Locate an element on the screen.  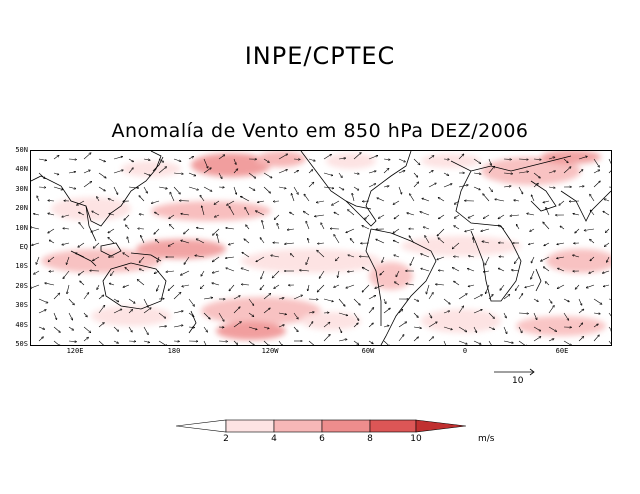
coastline-japan is located at coordinates (158, 164).